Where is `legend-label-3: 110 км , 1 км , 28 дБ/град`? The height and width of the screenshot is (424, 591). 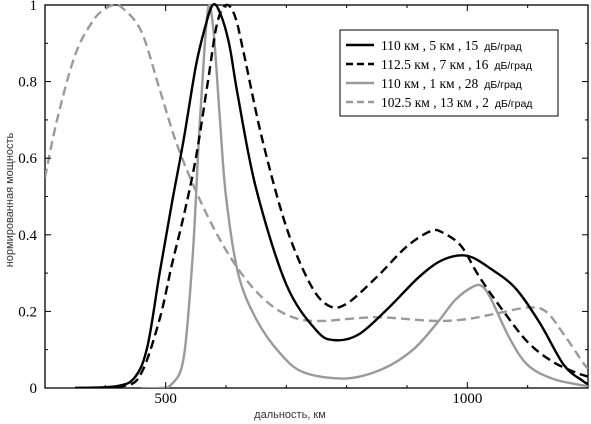 legend-label-3: 110 км , 1 км , 28 дБ/град is located at coordinates (451, 83).